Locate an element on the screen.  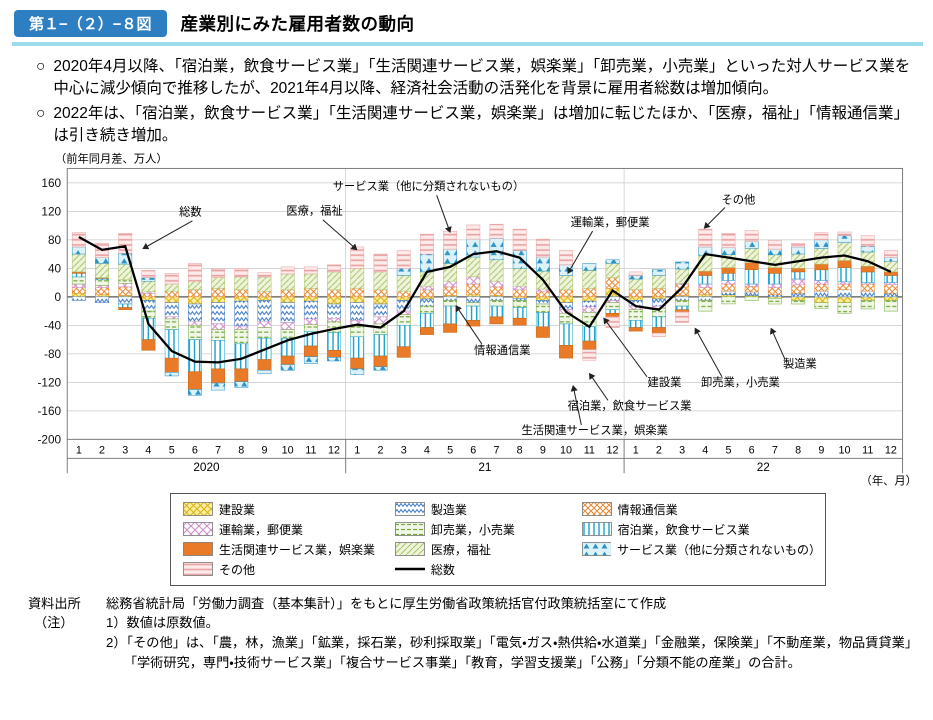
legend-item: 運輸業，郵便業 is located at coordinates (287, 529).